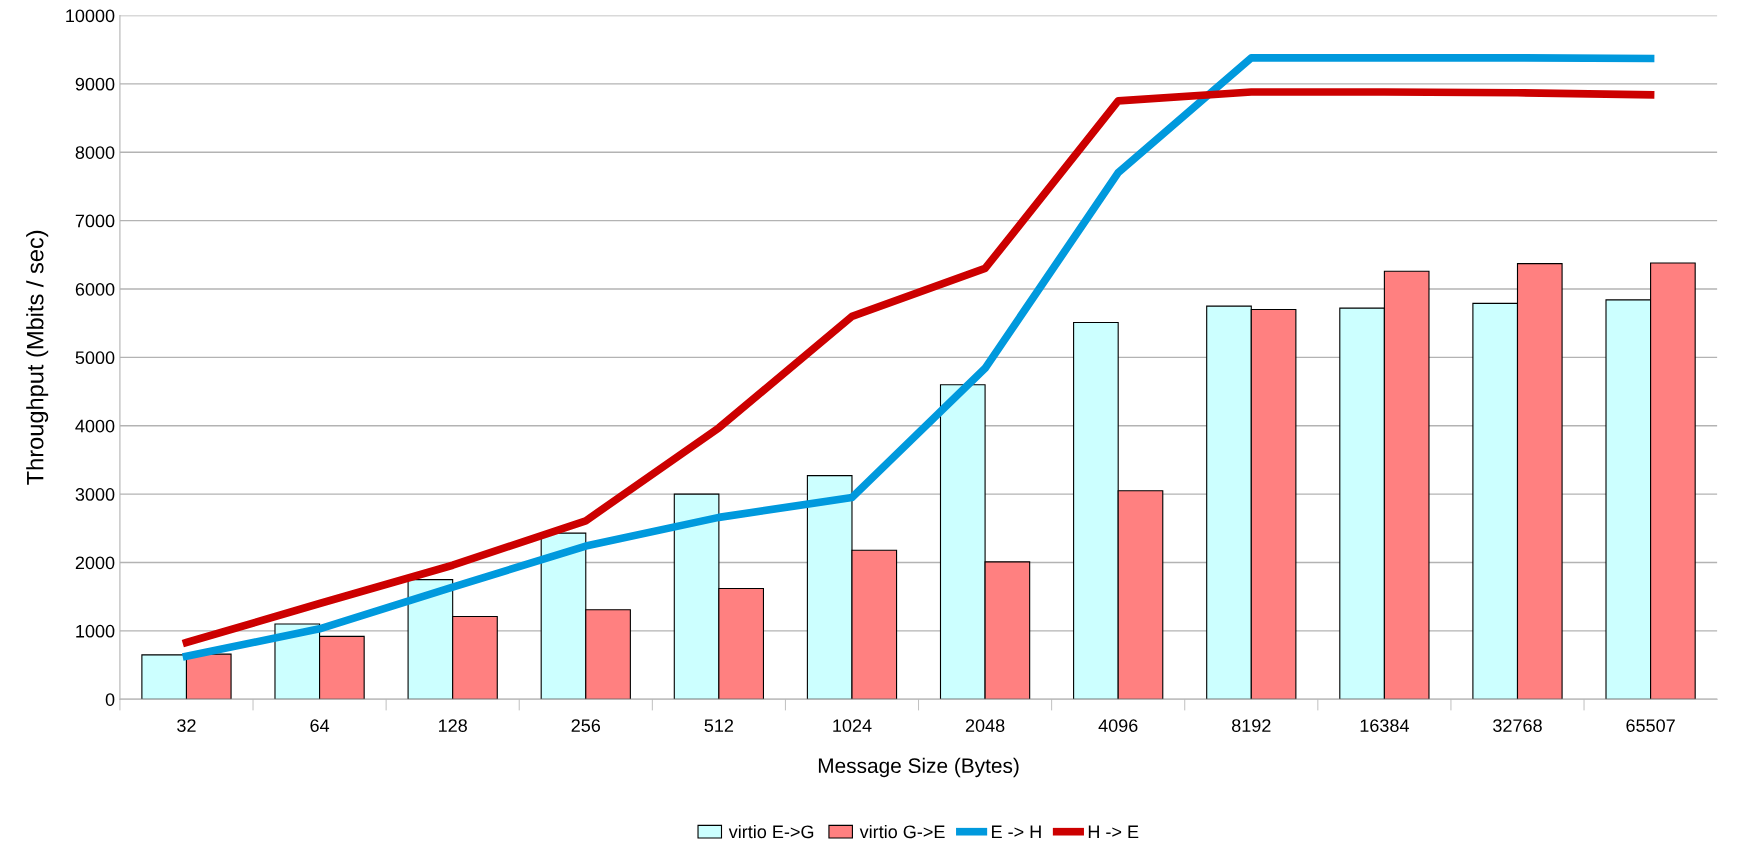 This screenshot has width=1738, height=858. Describe the element at coordinates (918, 767) in the screenshot. I see `x-axis-title: Message Size (Bytes)` at that location.